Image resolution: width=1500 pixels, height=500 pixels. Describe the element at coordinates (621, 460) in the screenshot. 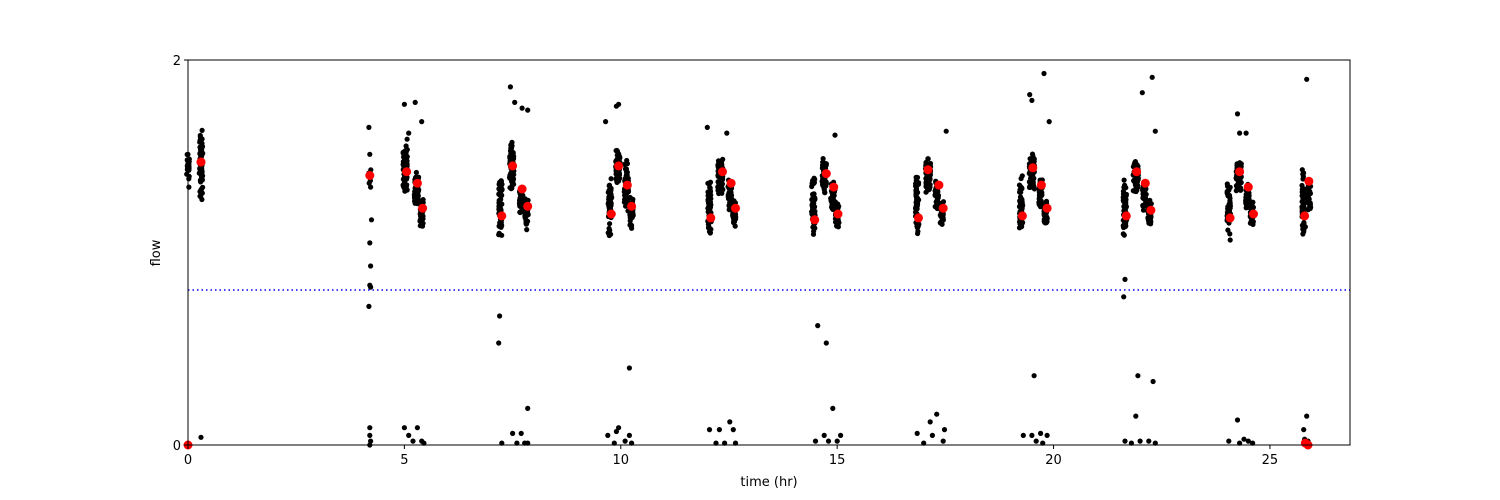

I see `x-tick-label: 10` at that location.